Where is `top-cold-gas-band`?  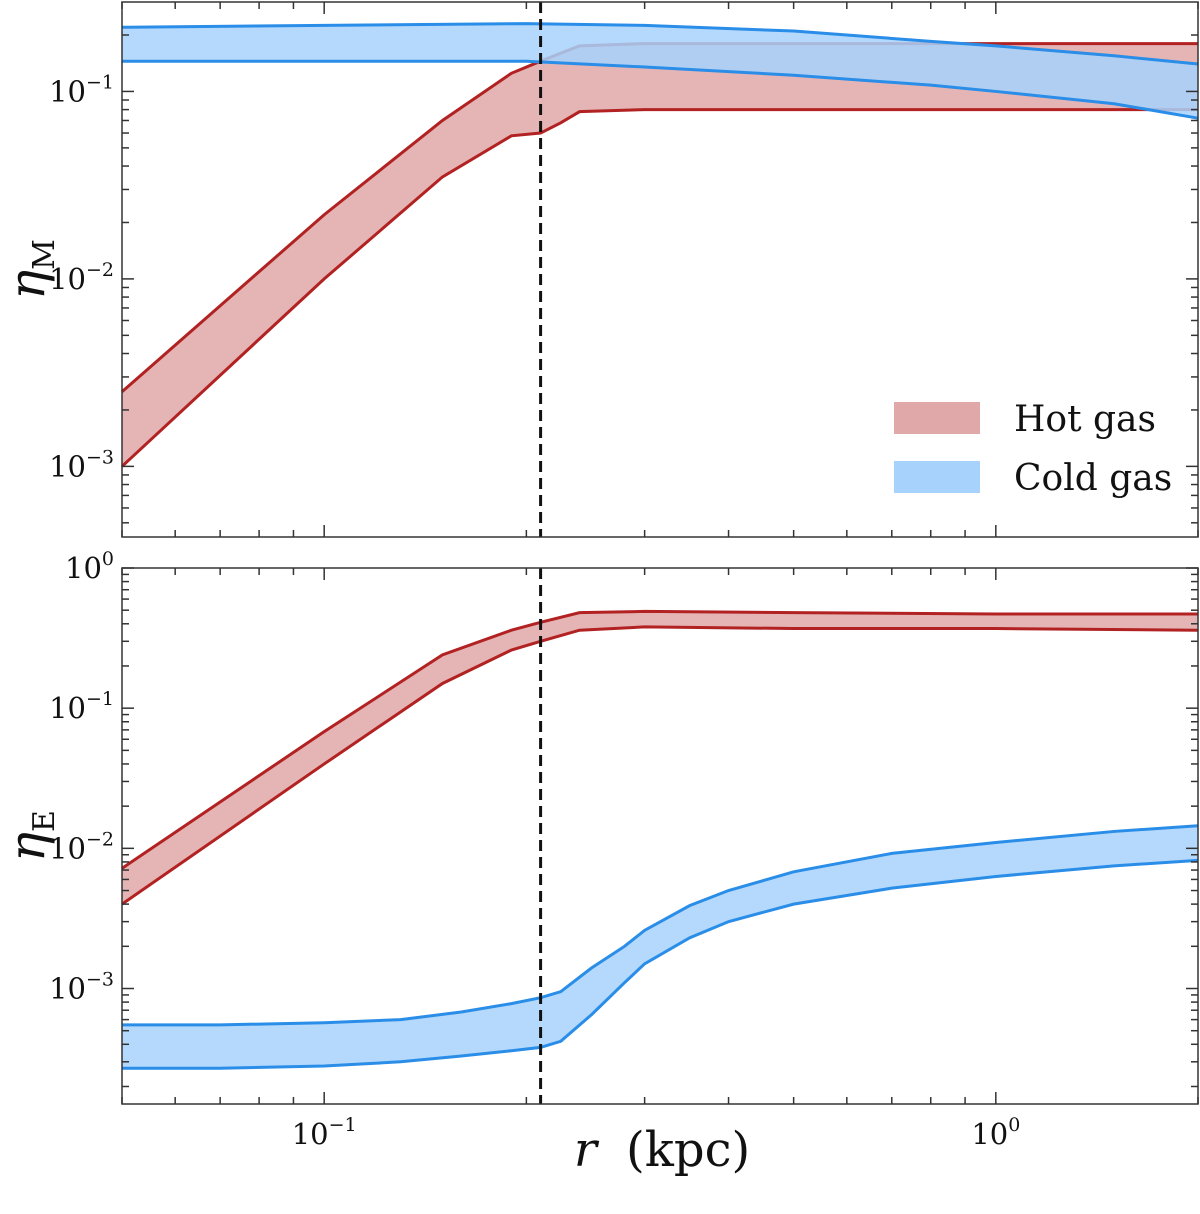 top-cold-gas-band is located at coordinates (660, 71).